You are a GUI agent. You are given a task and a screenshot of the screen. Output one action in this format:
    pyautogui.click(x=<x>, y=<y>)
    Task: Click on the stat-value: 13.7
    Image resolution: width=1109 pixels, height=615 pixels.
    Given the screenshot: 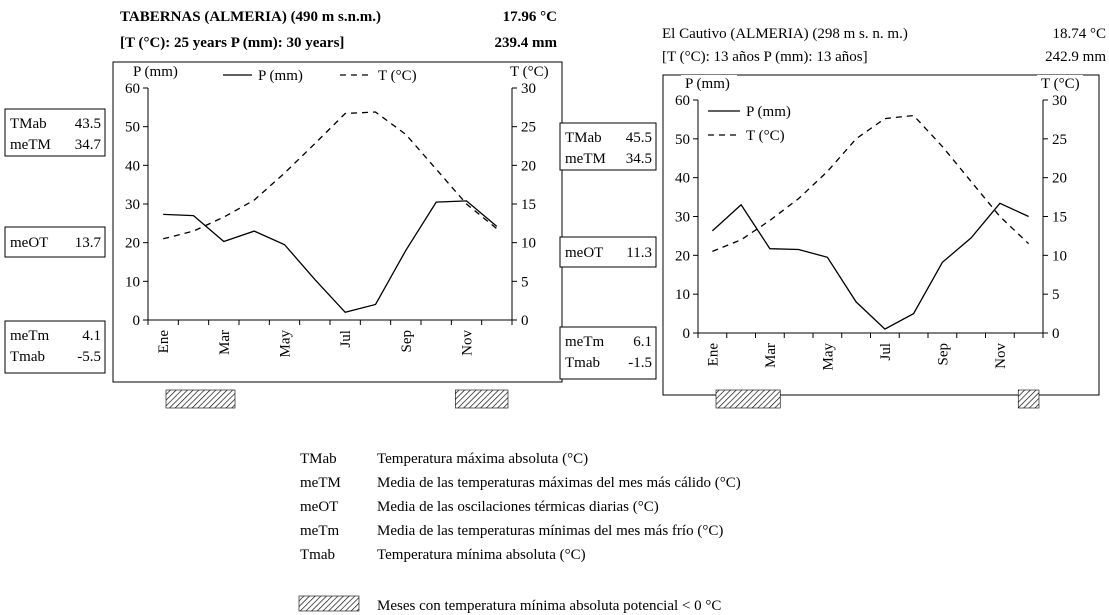 What is the action you would take?
    pyautogui.click(x=88, y=243)
    